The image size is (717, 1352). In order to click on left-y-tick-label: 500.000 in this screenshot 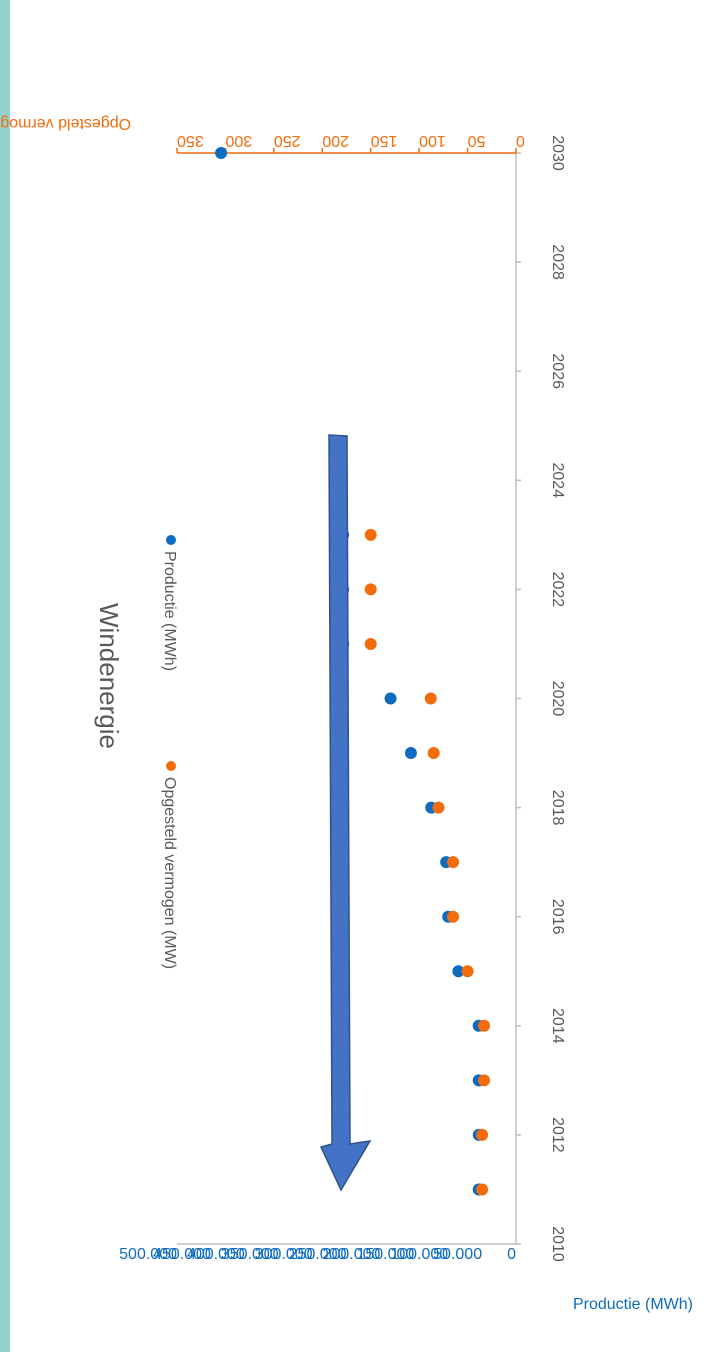, I will do `click(148, 1254)`.